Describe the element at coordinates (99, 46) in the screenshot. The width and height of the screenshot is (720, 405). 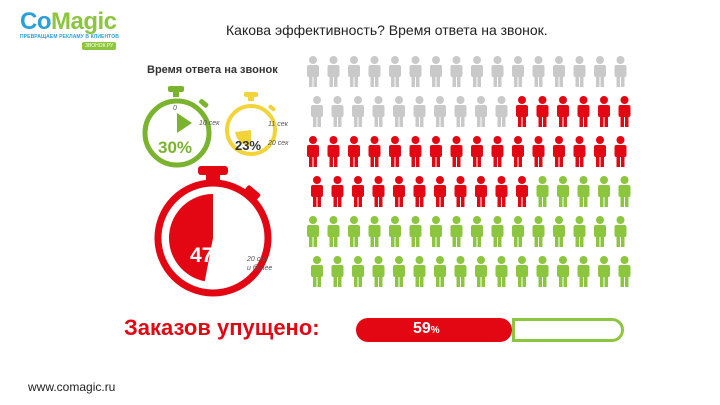
I see `logo-badge: ЗВОНОК.РУ` at that location.